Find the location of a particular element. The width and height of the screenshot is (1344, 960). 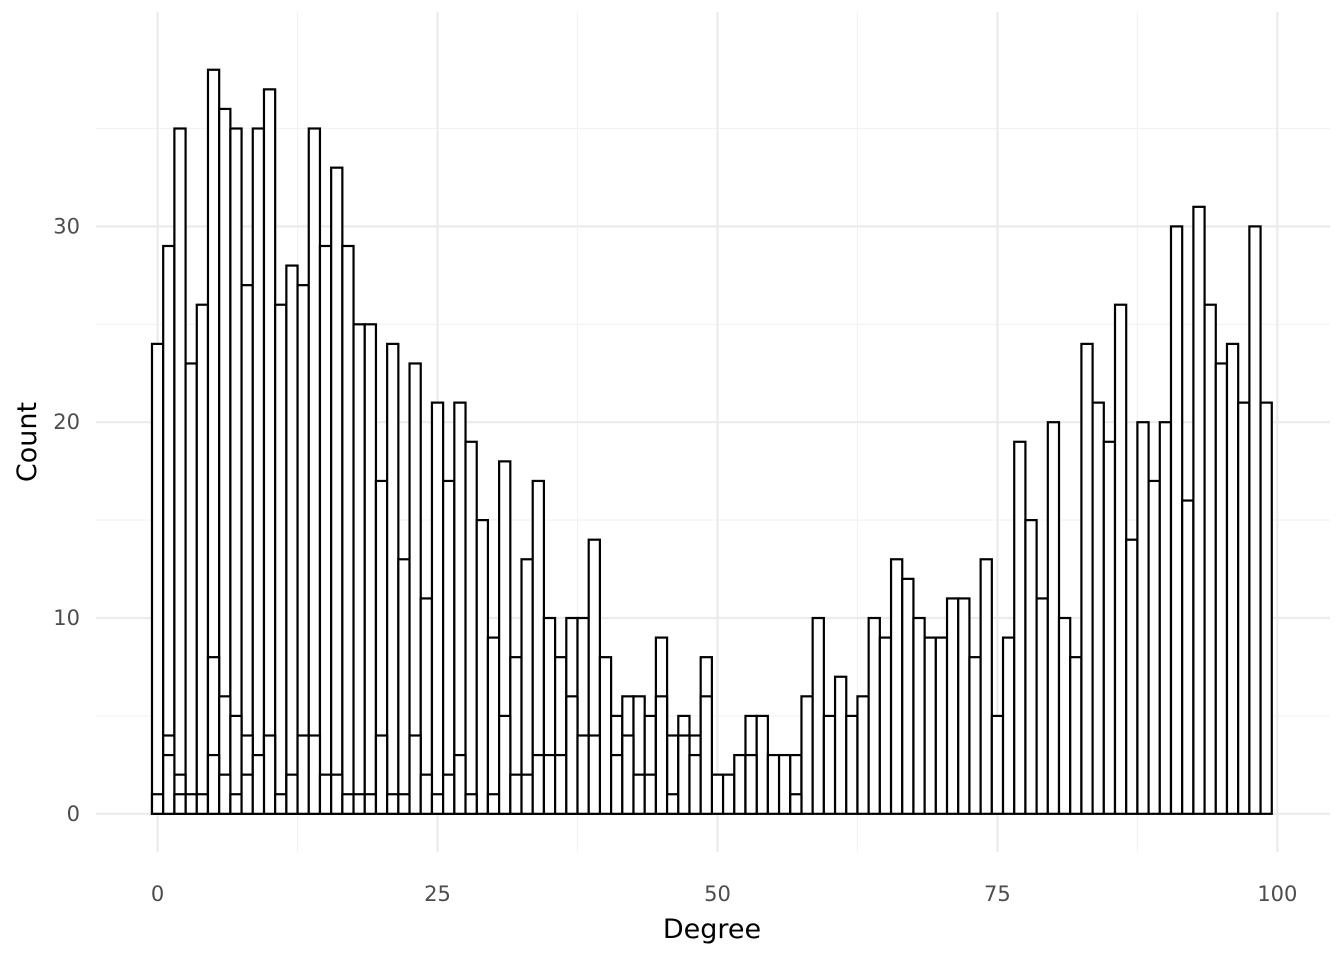

x-tick-label: 0 is located at coordinates (157, 894).